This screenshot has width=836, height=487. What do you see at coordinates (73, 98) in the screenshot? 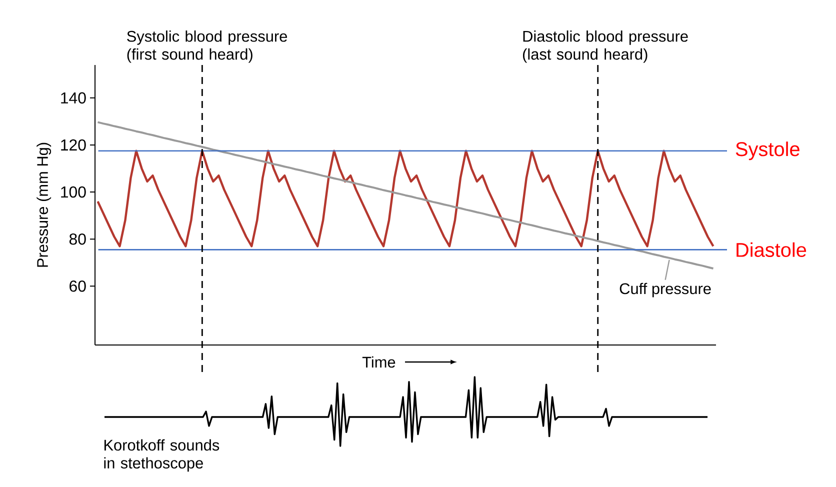
I see `y-tick-label: 140` at bounding box center [73, 98].